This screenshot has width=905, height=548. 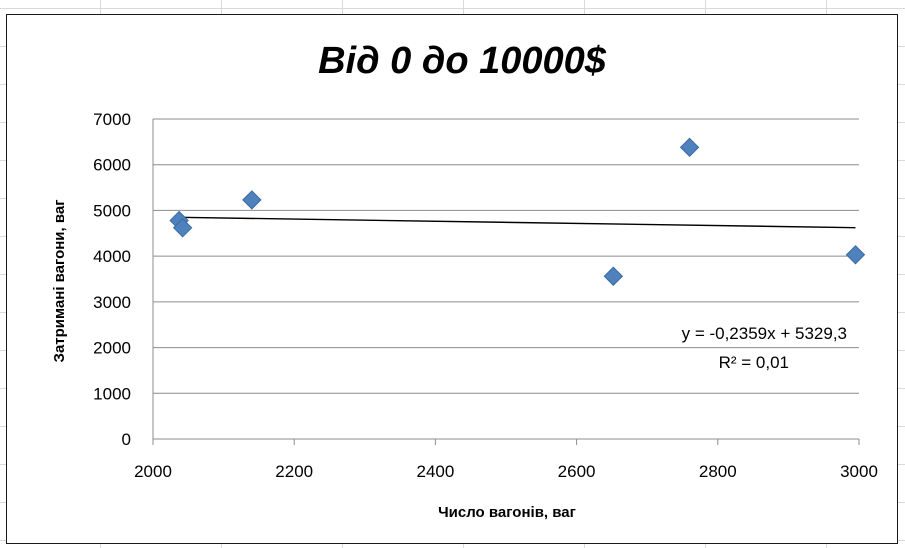 I want to click on x-tick-2400: 2400, so click(x=435, y=471).